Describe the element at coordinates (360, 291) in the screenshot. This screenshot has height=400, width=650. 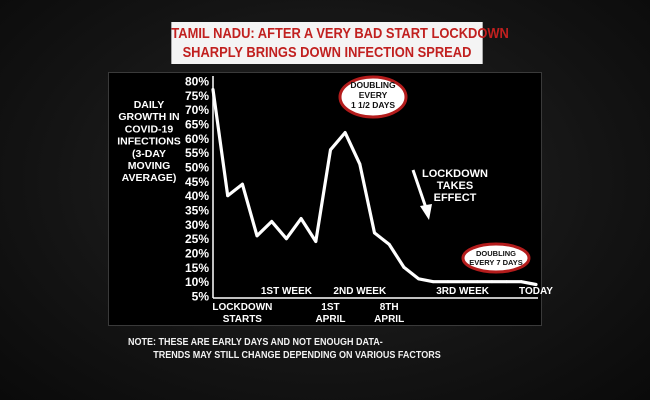
I see `x-tick-label: 2ND WEEK` at that location.